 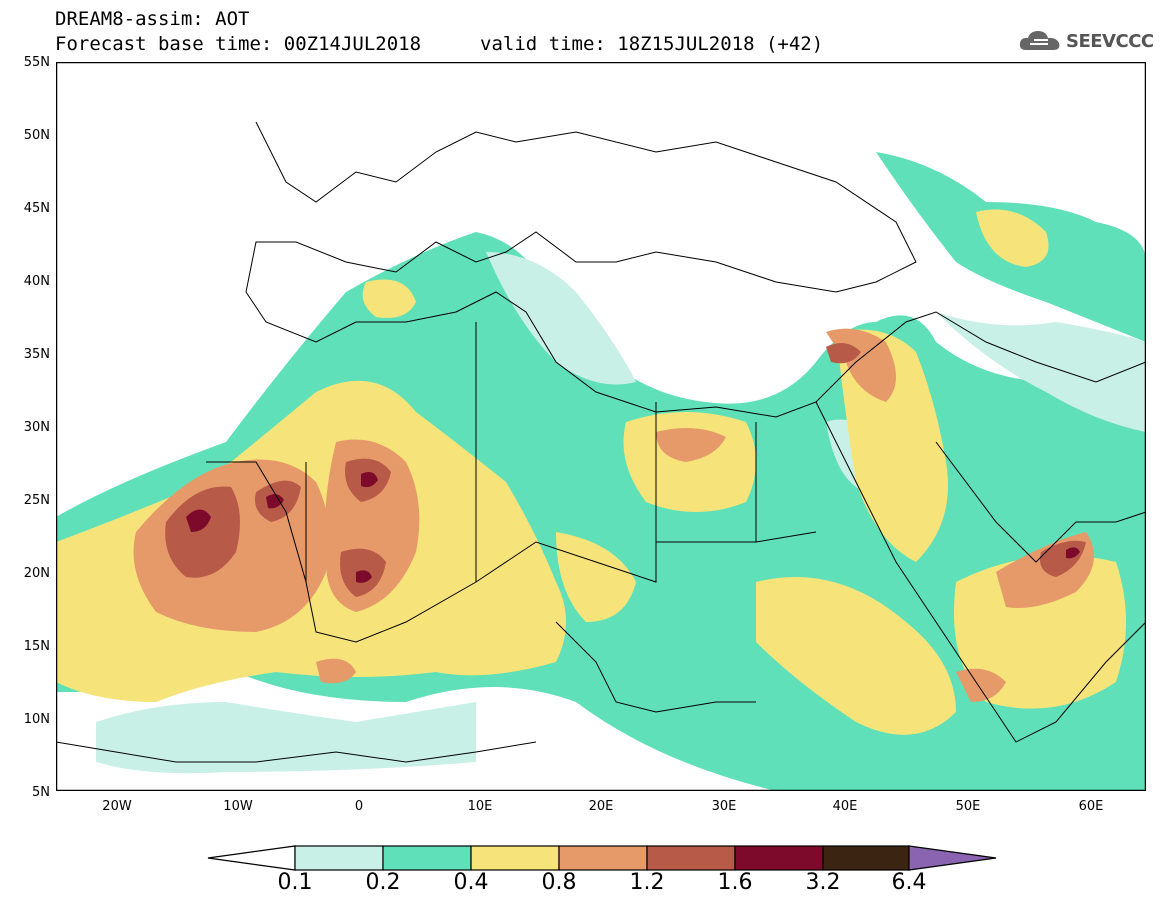 I want to click on lon-label: 60E, so click(x=1091, y=806).